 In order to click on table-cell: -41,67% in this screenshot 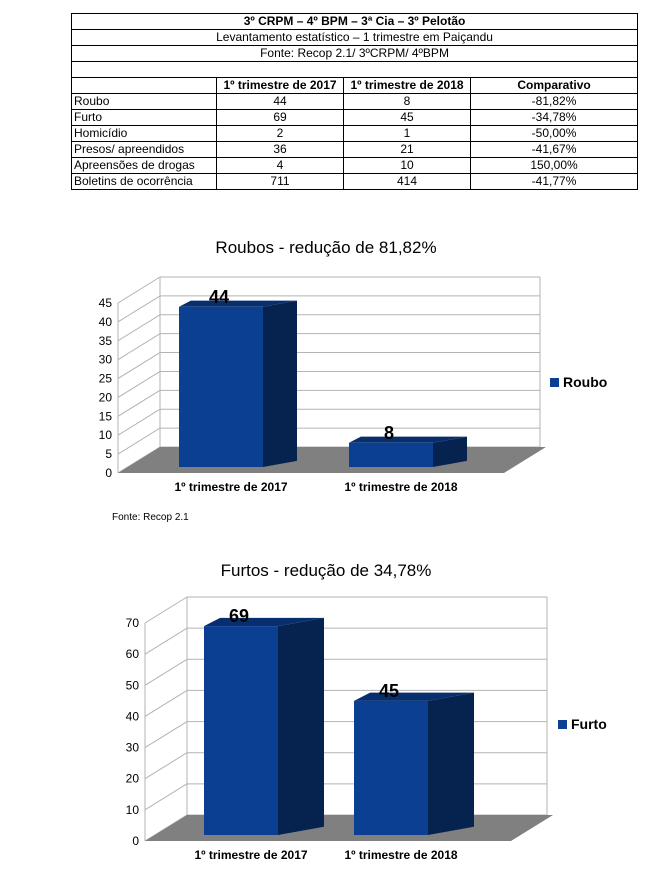, I will do `click(554, 149)`.